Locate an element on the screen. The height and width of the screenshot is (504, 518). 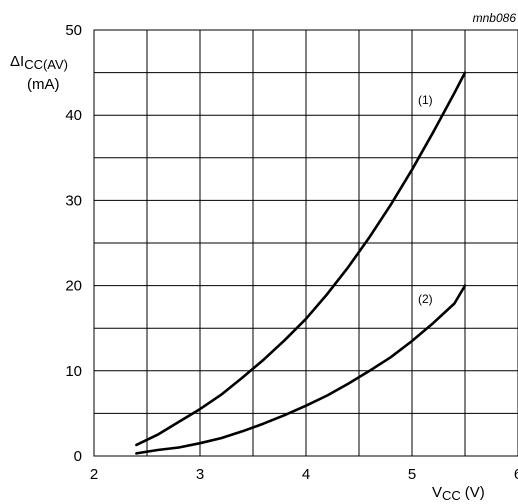
y-tick-label: 50 is located at coordinates (73, 30).